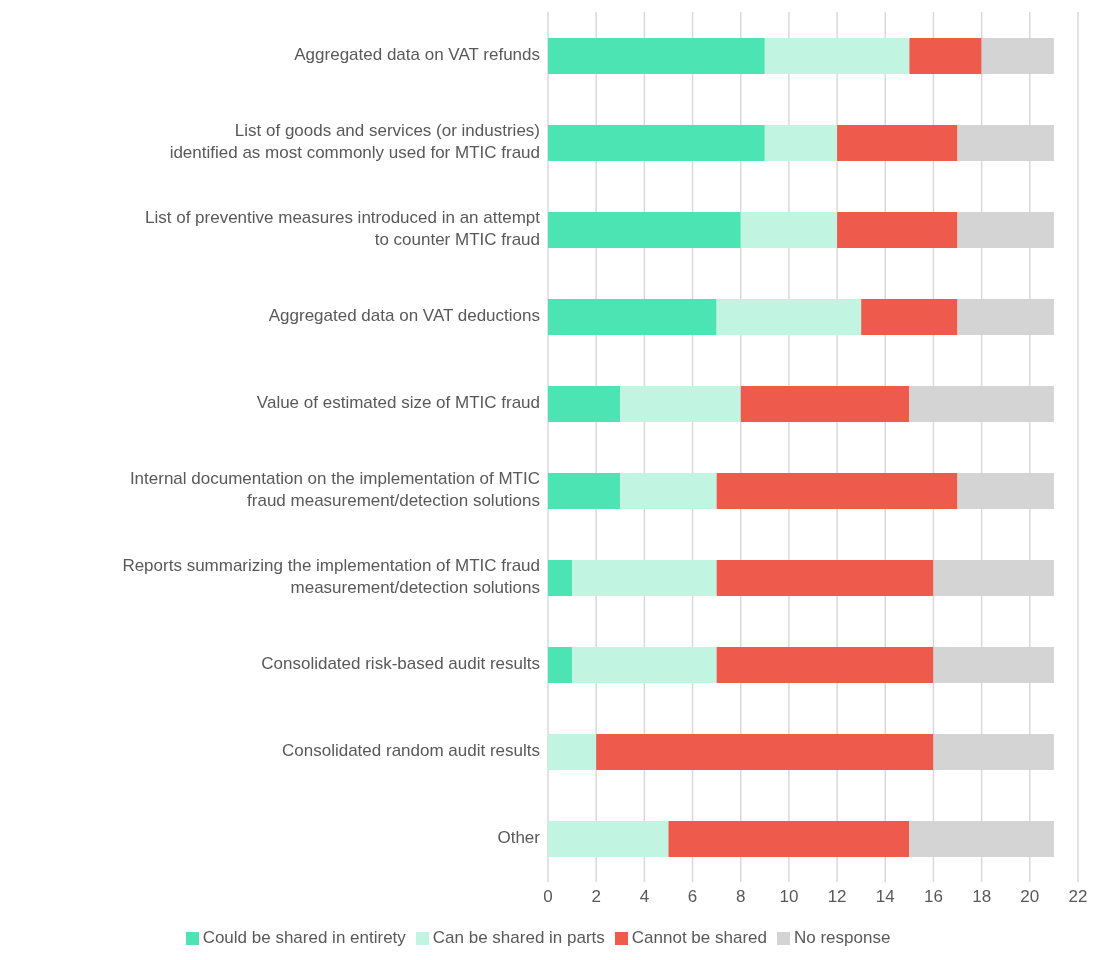 This screenshot has width=1107, height=960. Describe the element at coordinates (519, 837) in the screenshot. I see `y-tick-label: Other` at that location.